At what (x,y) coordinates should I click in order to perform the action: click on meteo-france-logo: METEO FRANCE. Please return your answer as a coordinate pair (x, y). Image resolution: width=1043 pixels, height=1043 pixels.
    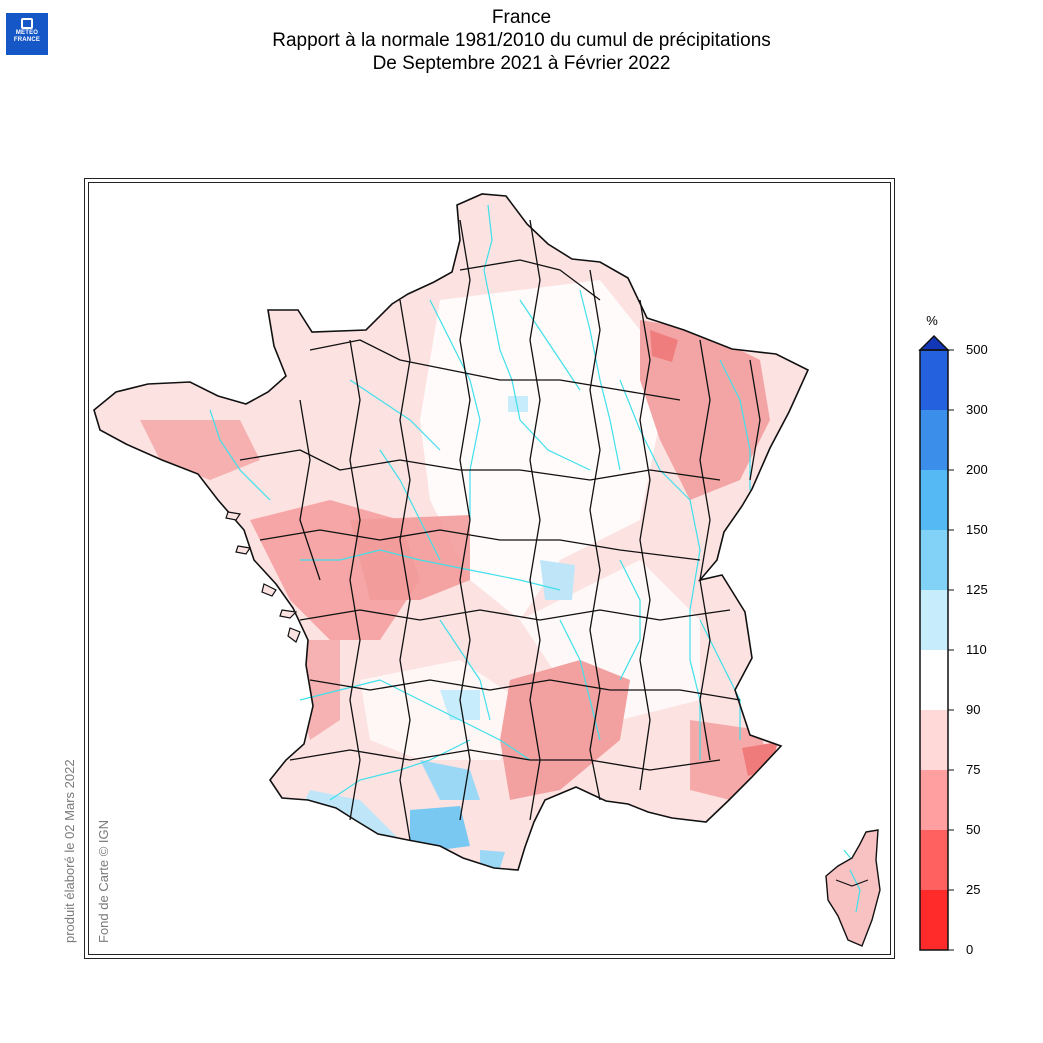
    Looking at the image, I should click on (27, 34).